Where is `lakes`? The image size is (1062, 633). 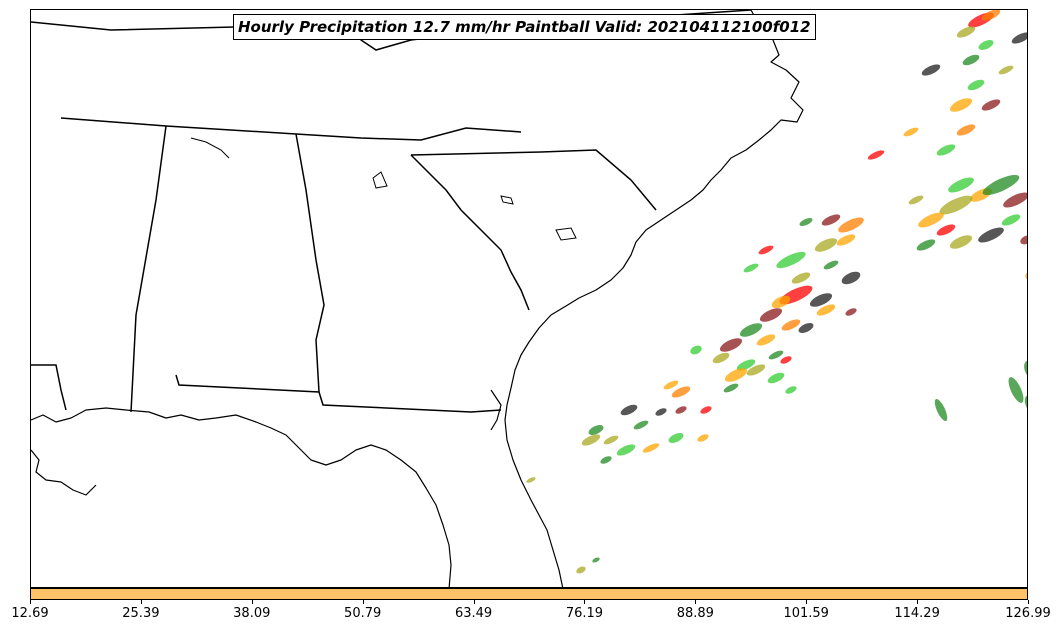 lakes is located at coordinates (383, 189).